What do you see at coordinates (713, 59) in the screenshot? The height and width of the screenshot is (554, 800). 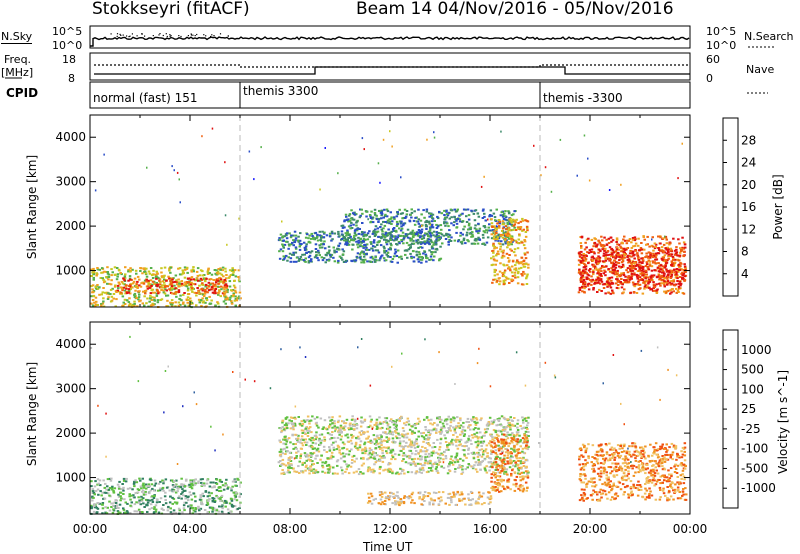 I see `nave-top-tick: 60` at bounding box center [713, 59].